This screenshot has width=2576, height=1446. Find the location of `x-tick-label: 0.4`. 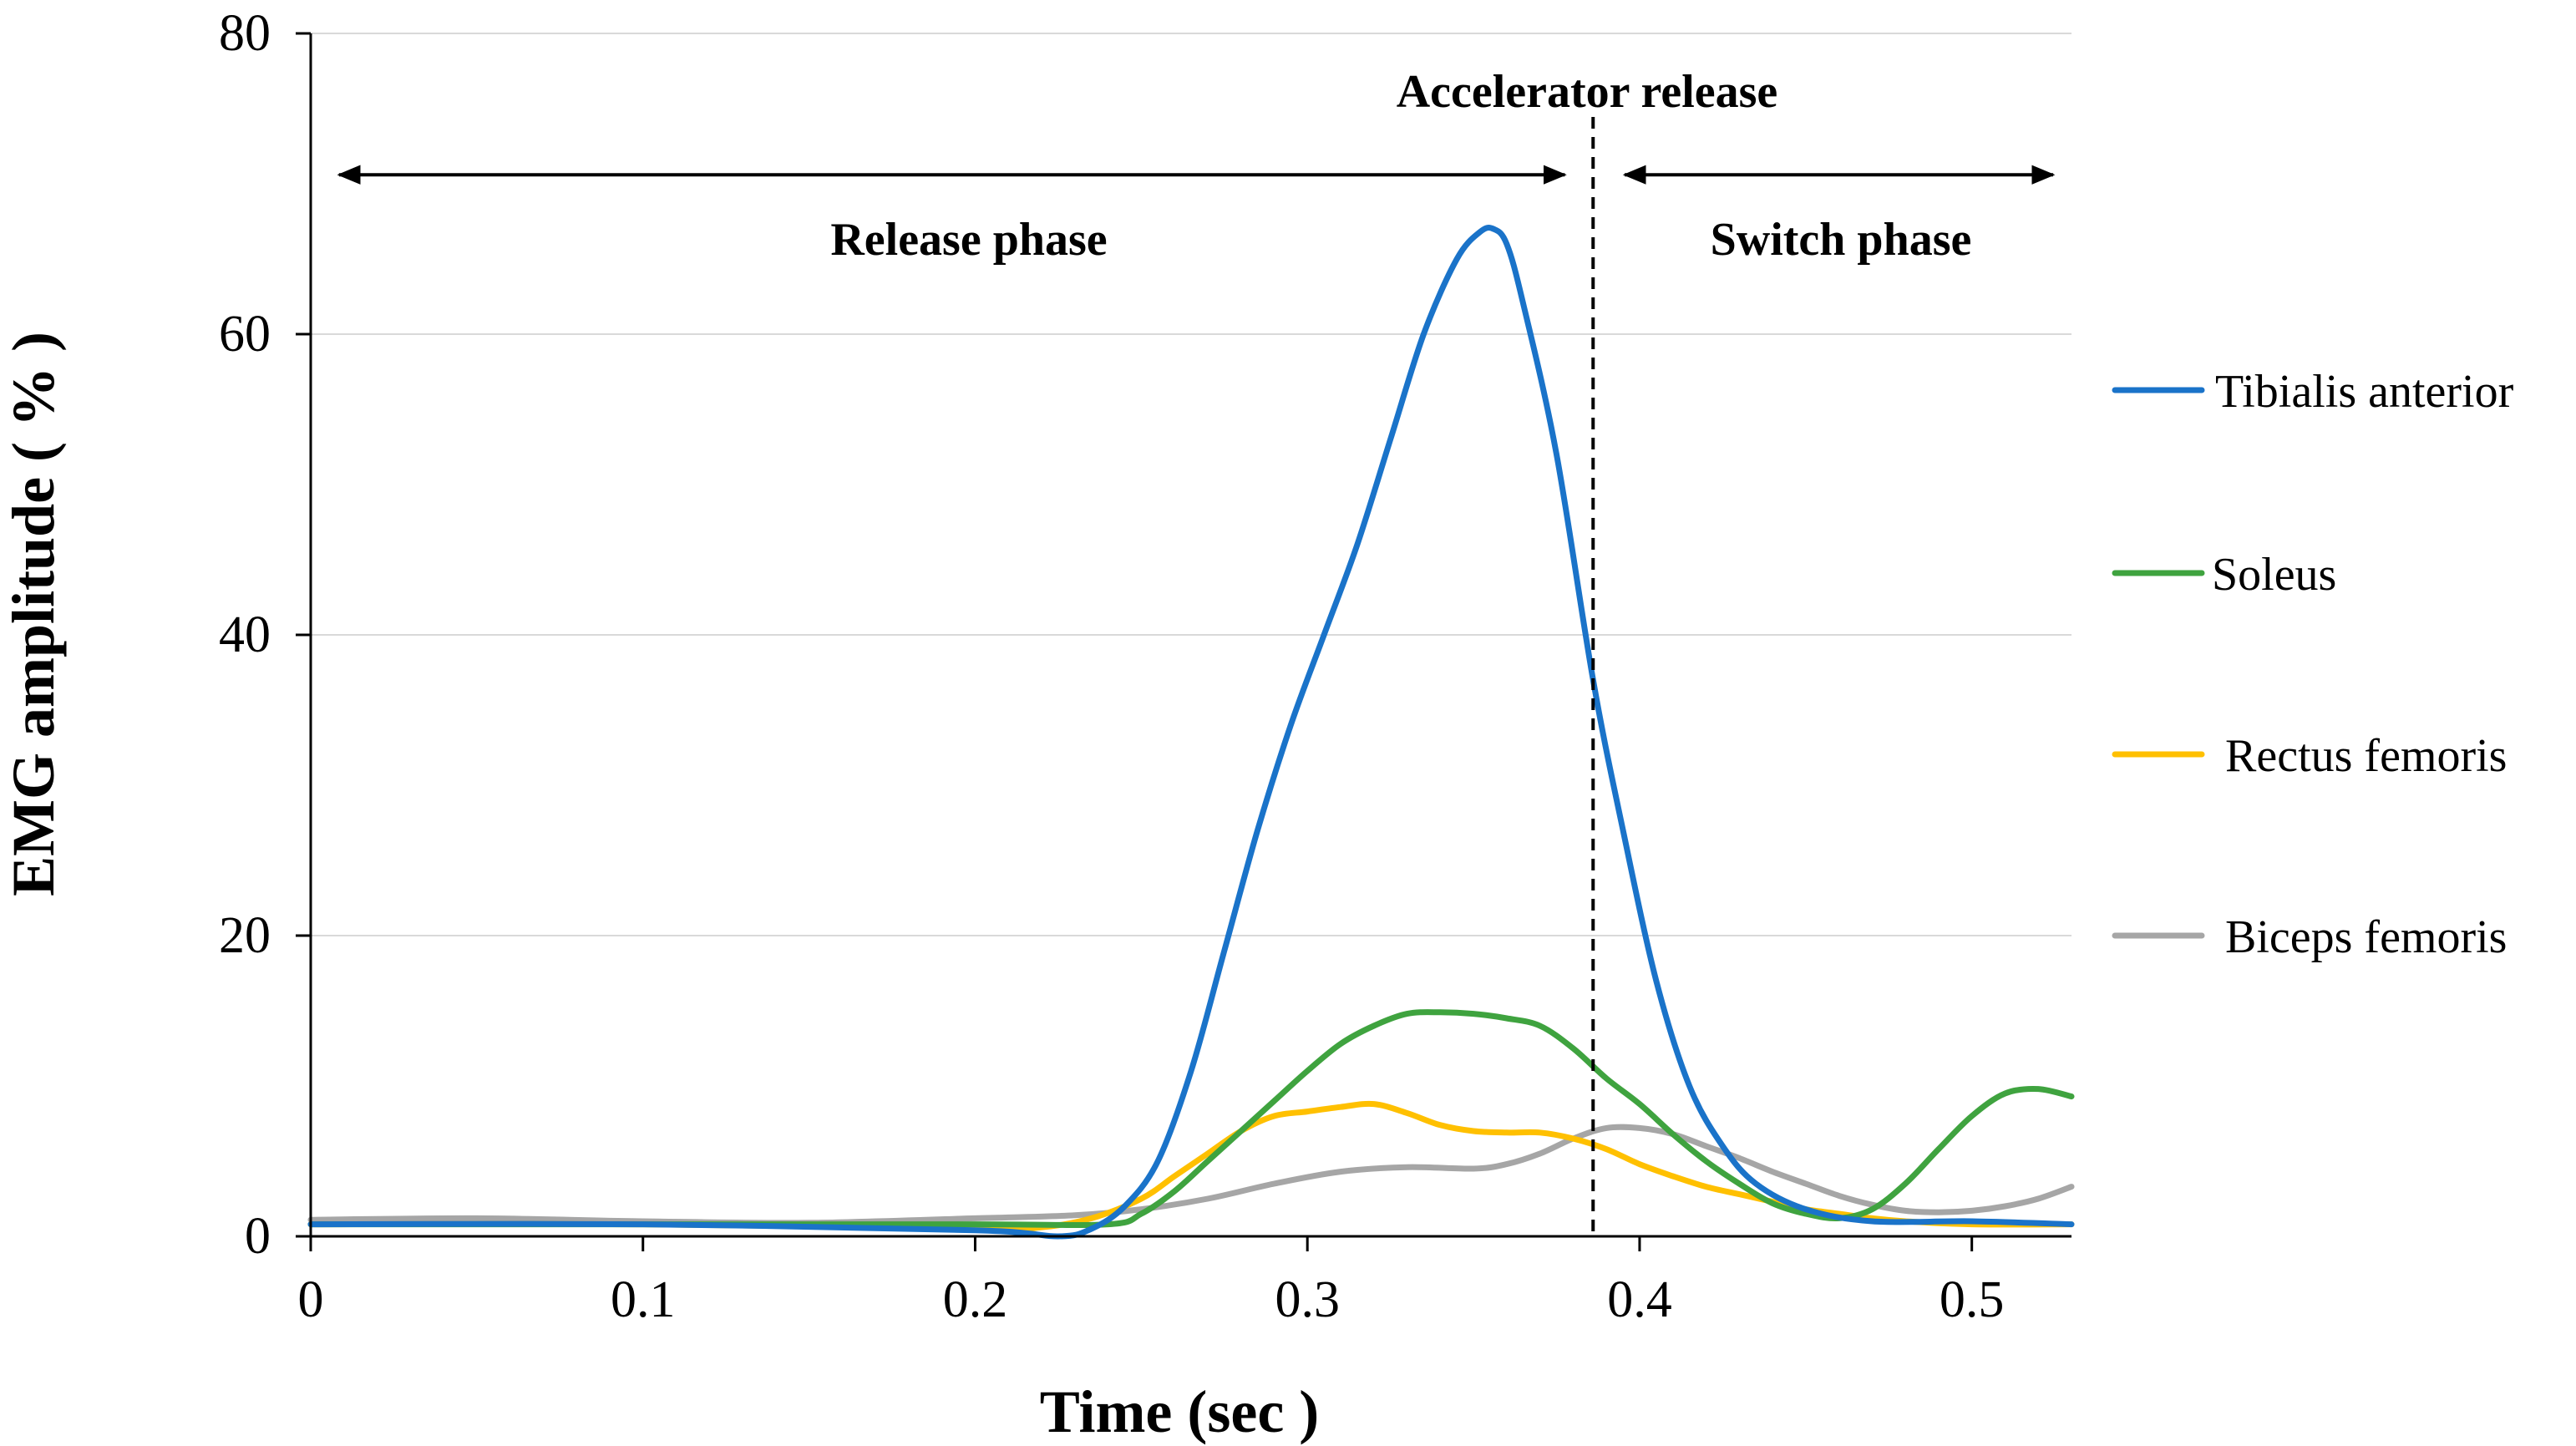

x-tick-label: 0.4 is located at coordinates (1639, 1299).